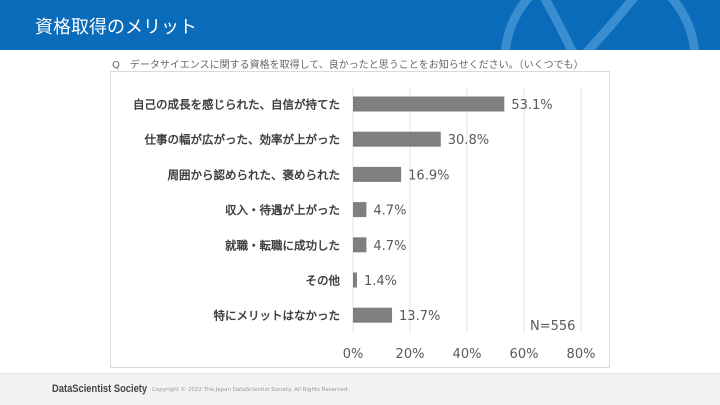 The height and width of the screenshot is (405, 720). What do you see at coordinates (600, 25) in the screenshot?
I see `globe-decoration-icon` at bounding box center [600, 25].